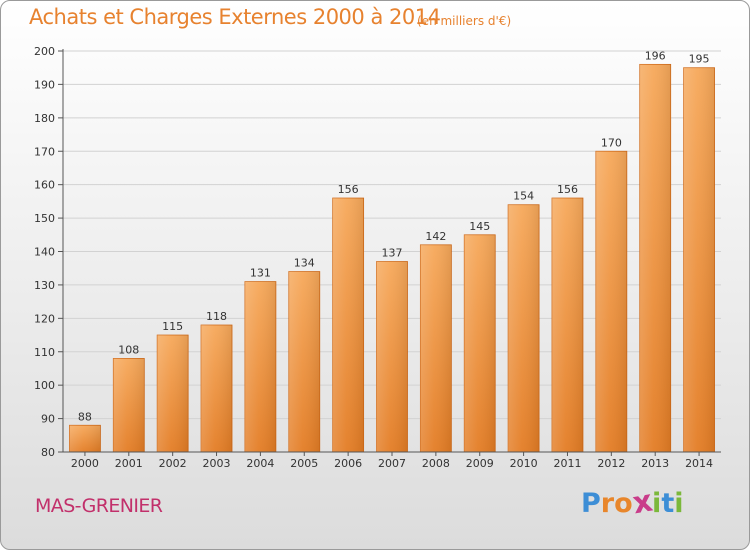  Describe the element at coordinates (436, 463) in the screenshot. I see `x-tick-label: 2008` at that location.